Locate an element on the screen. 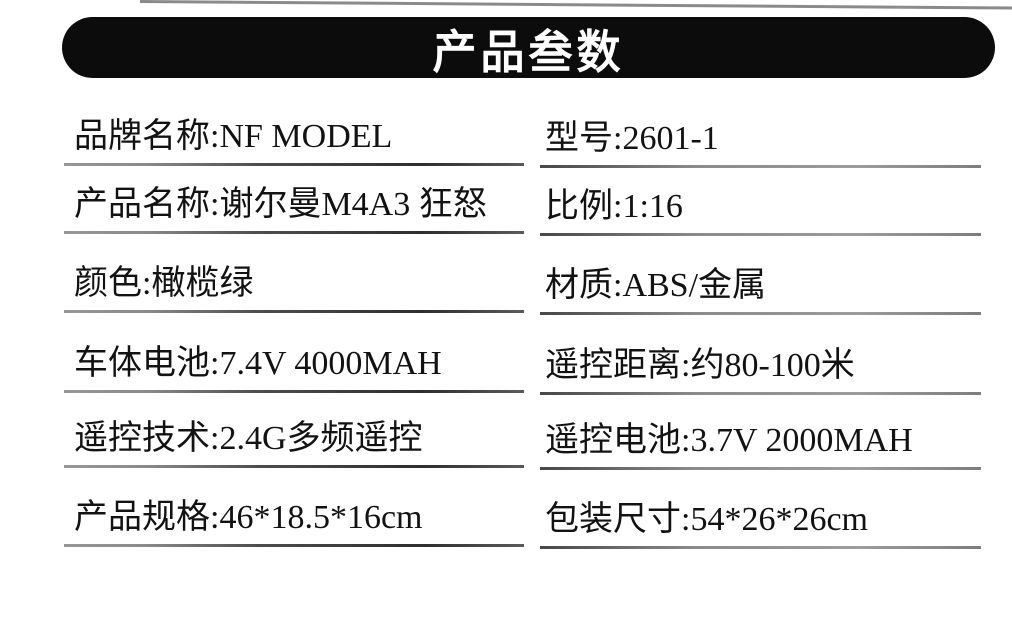 This screenshot has width=1012, height=639. spec-label: 品牌名称 is located at coordinates (142, 136).